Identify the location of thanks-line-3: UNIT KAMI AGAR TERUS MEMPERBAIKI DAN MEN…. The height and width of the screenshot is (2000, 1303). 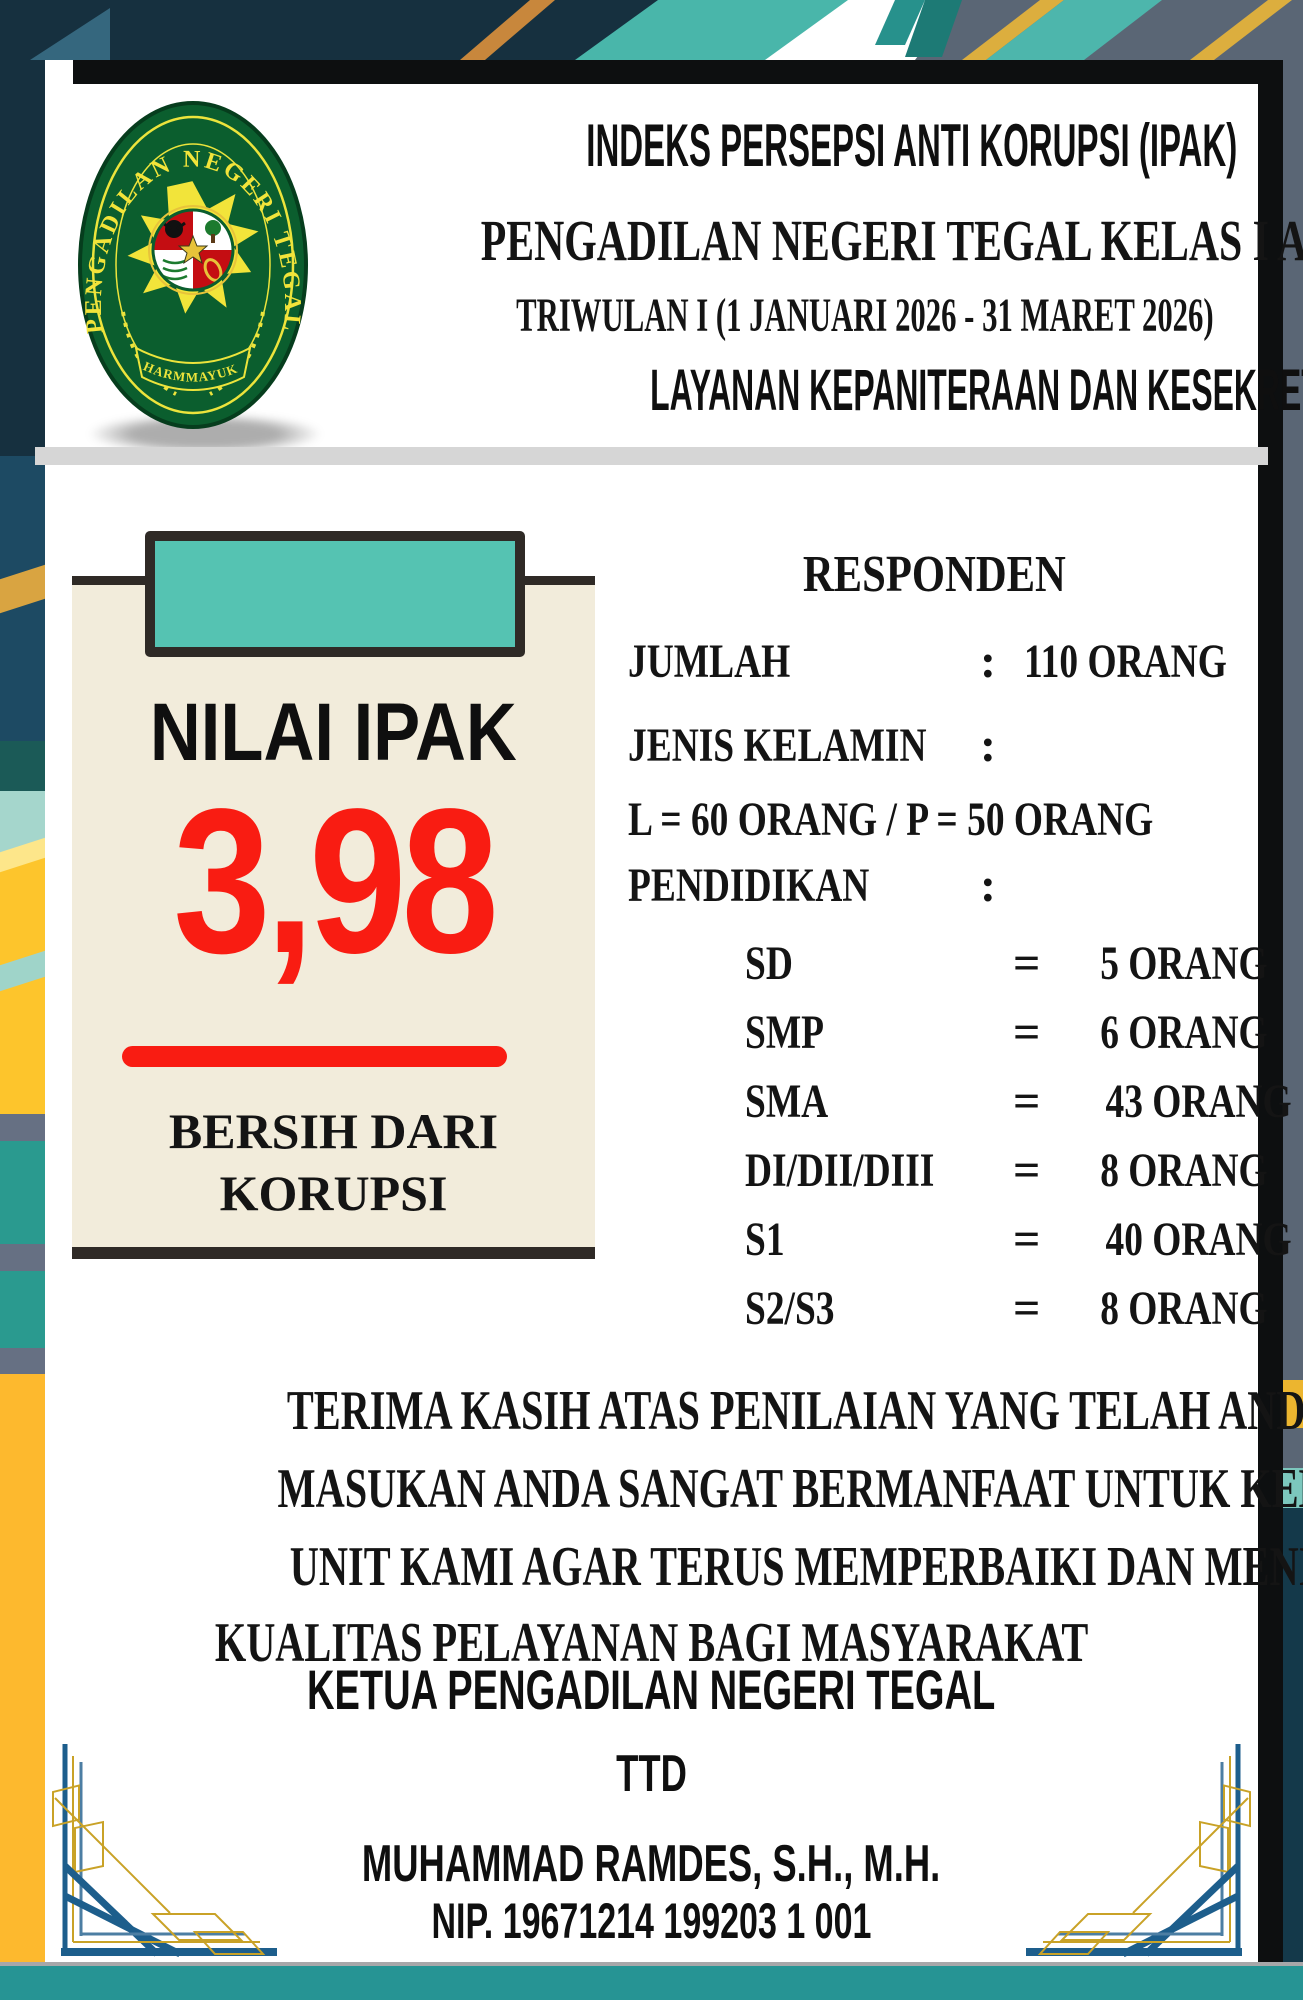
(674, 1566).